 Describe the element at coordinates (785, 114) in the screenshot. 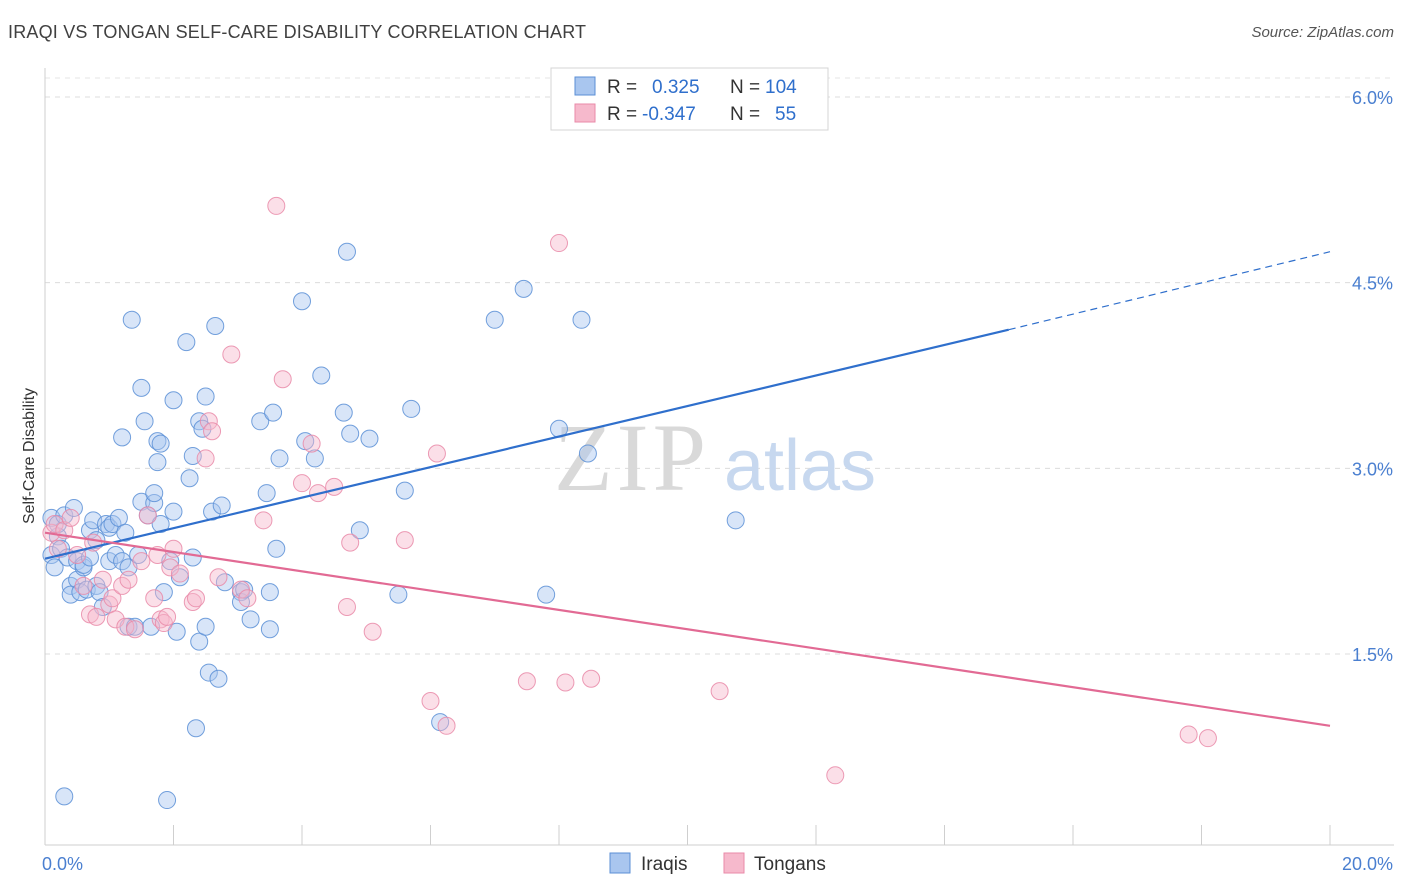

I see `legend-n-value-tongans: 55` at that location.